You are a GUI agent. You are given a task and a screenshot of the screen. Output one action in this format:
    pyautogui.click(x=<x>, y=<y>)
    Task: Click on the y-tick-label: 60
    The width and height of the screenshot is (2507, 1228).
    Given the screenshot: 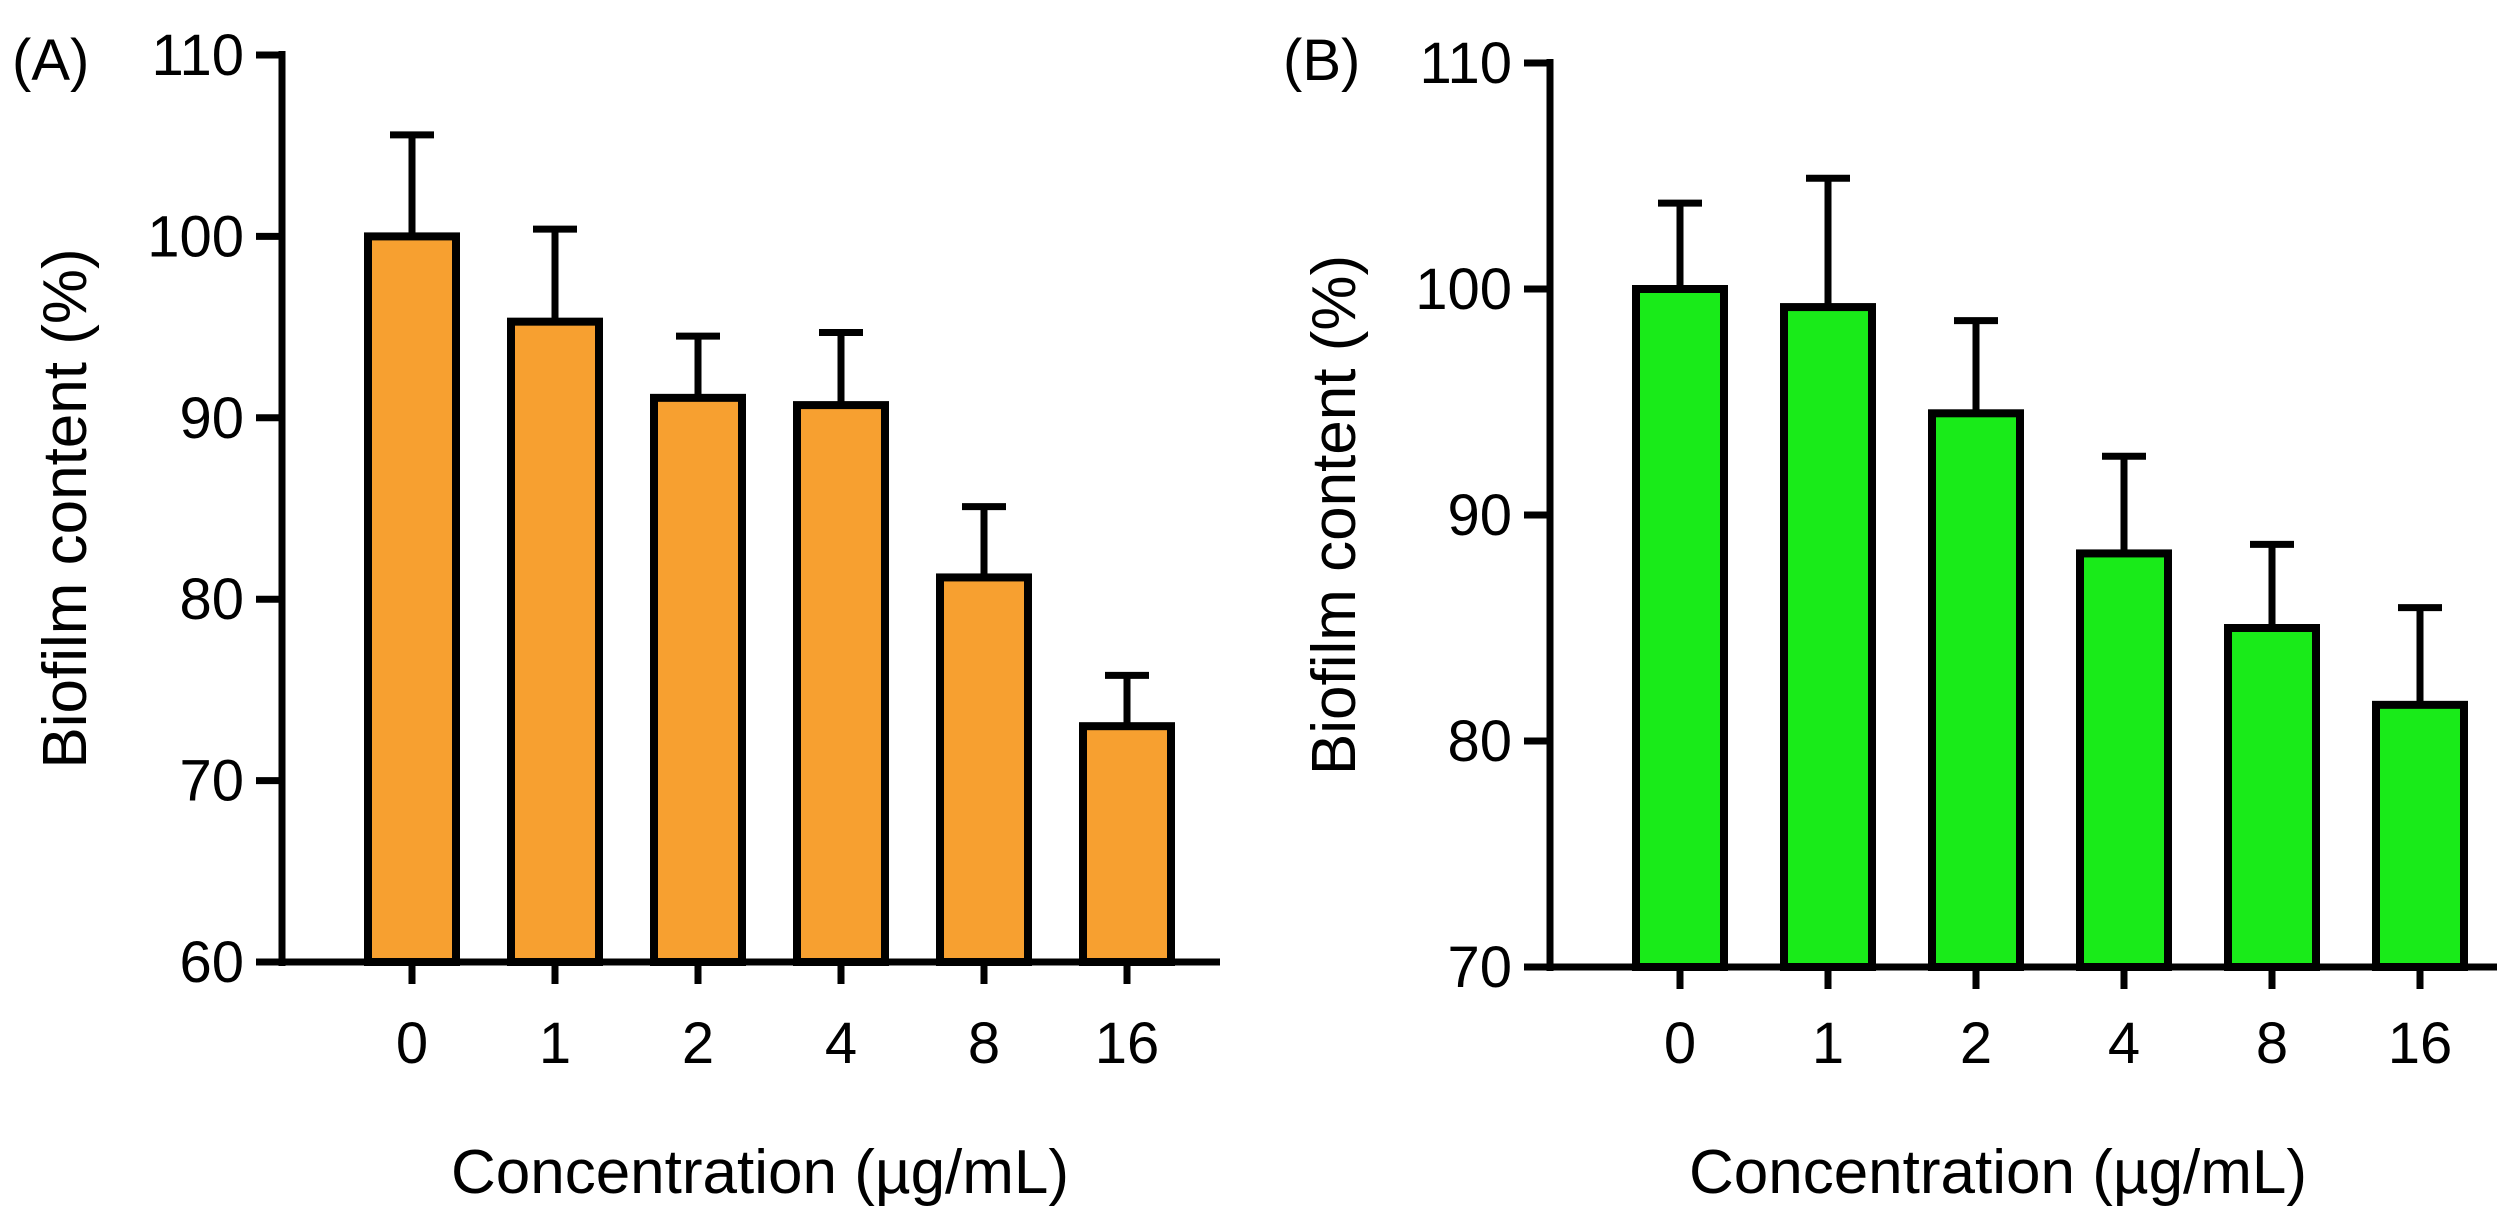 What is the action you would take?
    pyautogui.click(x=211, y=962)
    